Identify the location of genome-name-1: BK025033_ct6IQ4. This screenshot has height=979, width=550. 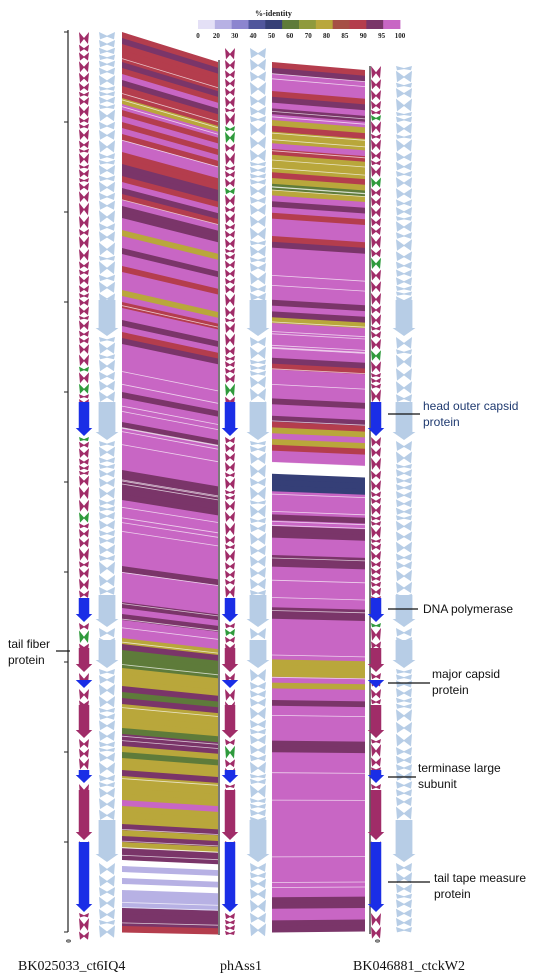
(71, 966).